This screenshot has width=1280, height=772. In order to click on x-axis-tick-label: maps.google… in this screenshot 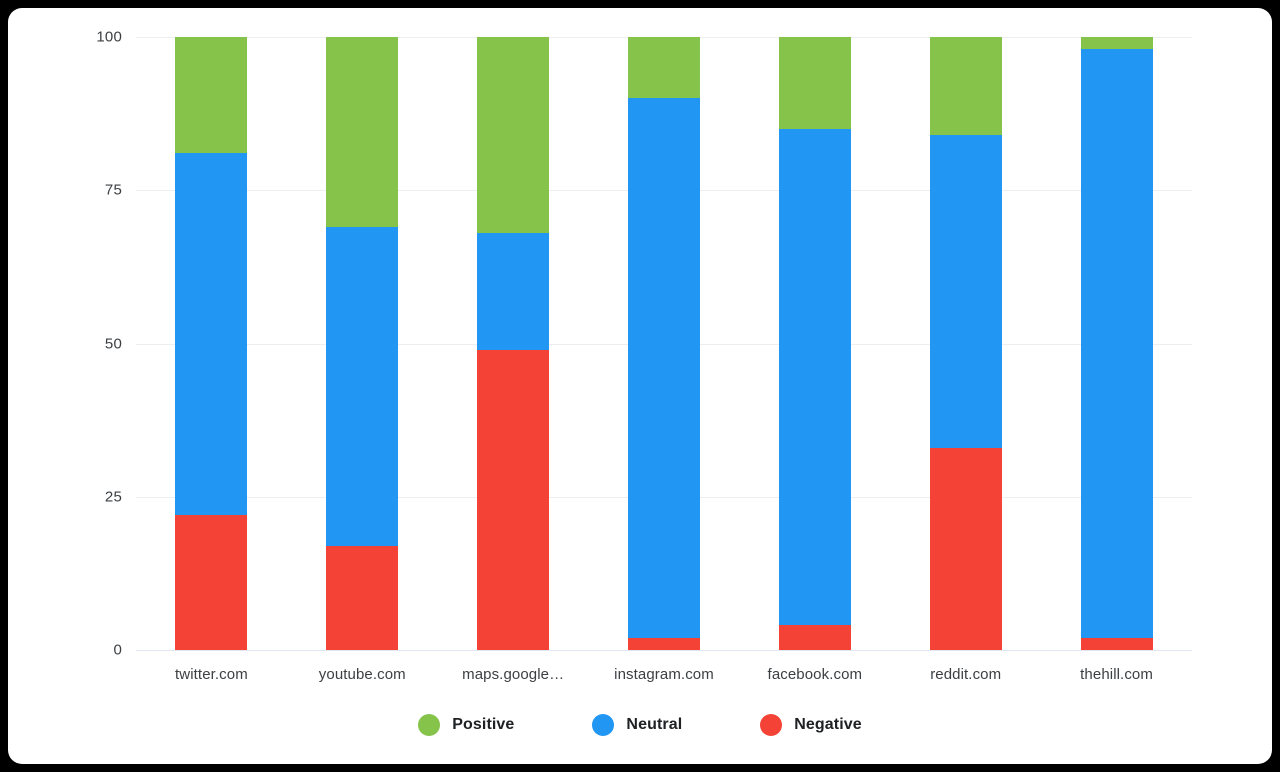, I will do `click(513, 674)`.